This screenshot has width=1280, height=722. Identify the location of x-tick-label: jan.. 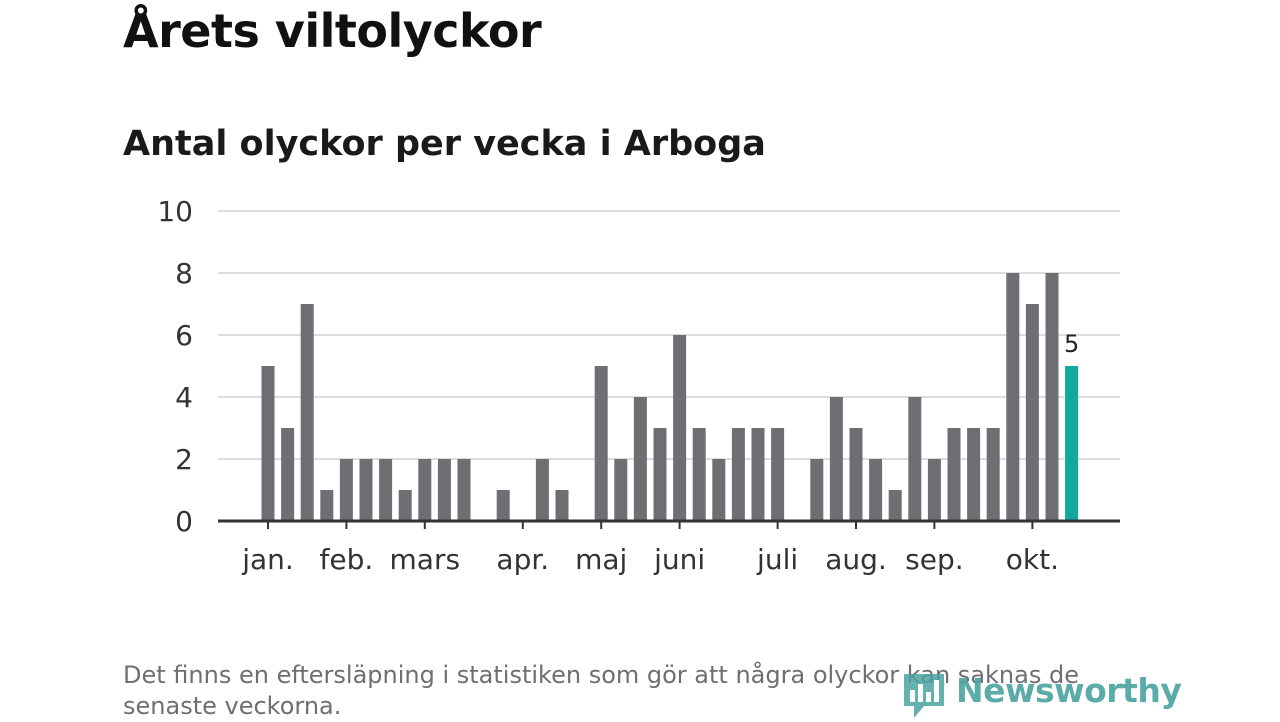
(267, 559).